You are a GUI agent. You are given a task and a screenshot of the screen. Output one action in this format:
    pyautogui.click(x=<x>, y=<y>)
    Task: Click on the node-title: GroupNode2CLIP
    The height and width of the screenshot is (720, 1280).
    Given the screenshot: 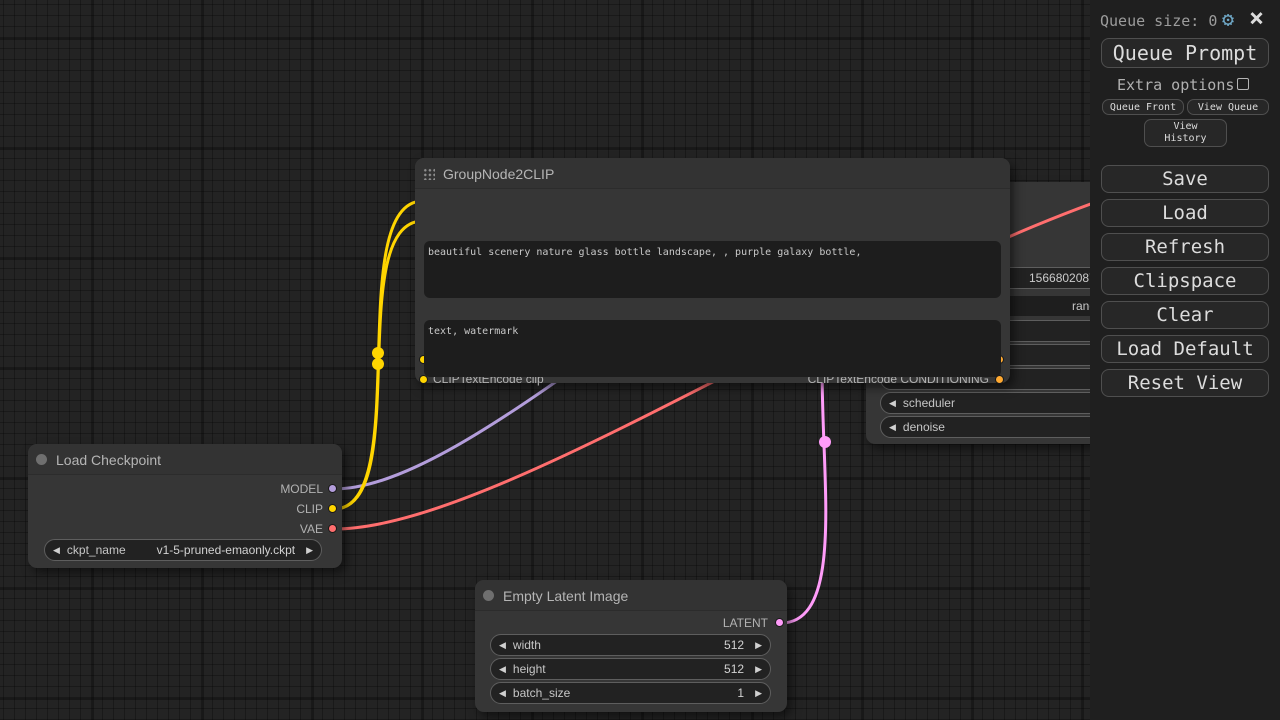 What is the action you would take?
    pyautogui.click(x=499, y=174)
    